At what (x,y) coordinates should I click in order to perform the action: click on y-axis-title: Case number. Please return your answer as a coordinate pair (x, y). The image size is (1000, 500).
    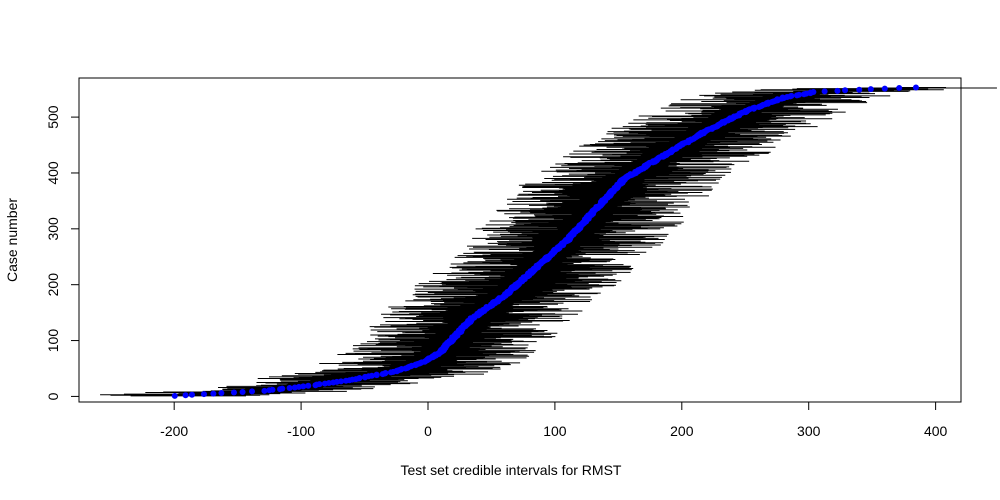
    Looking at the image, I should click on (12, 240).